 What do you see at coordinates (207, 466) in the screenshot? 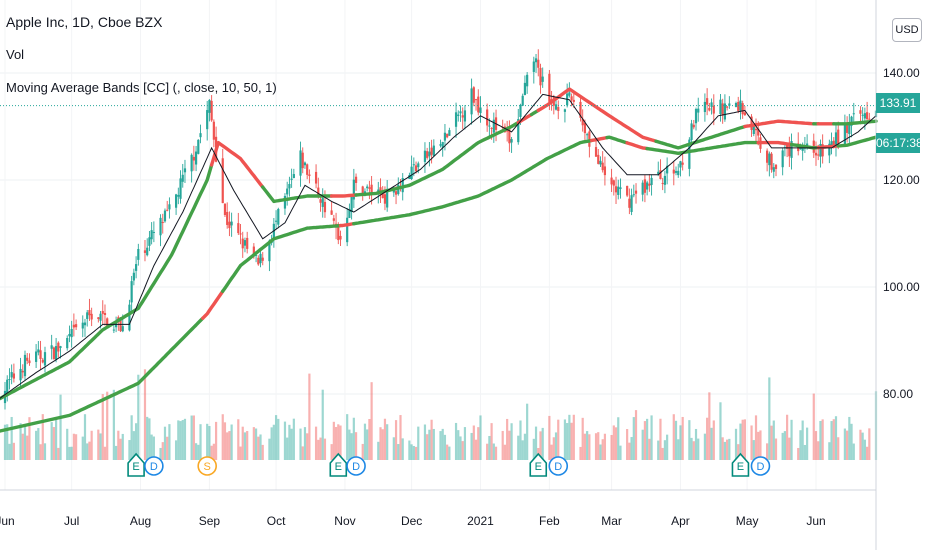
I see `split-marker: S` at bounding box center [207, 466].